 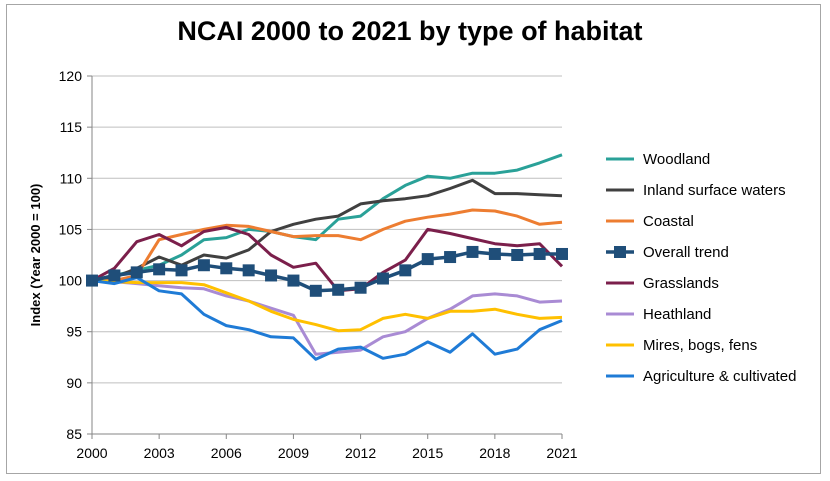 I want to click on legend-label-agriculture-cultivated: Agriculture & cultivated, so click(x=719, y=376).